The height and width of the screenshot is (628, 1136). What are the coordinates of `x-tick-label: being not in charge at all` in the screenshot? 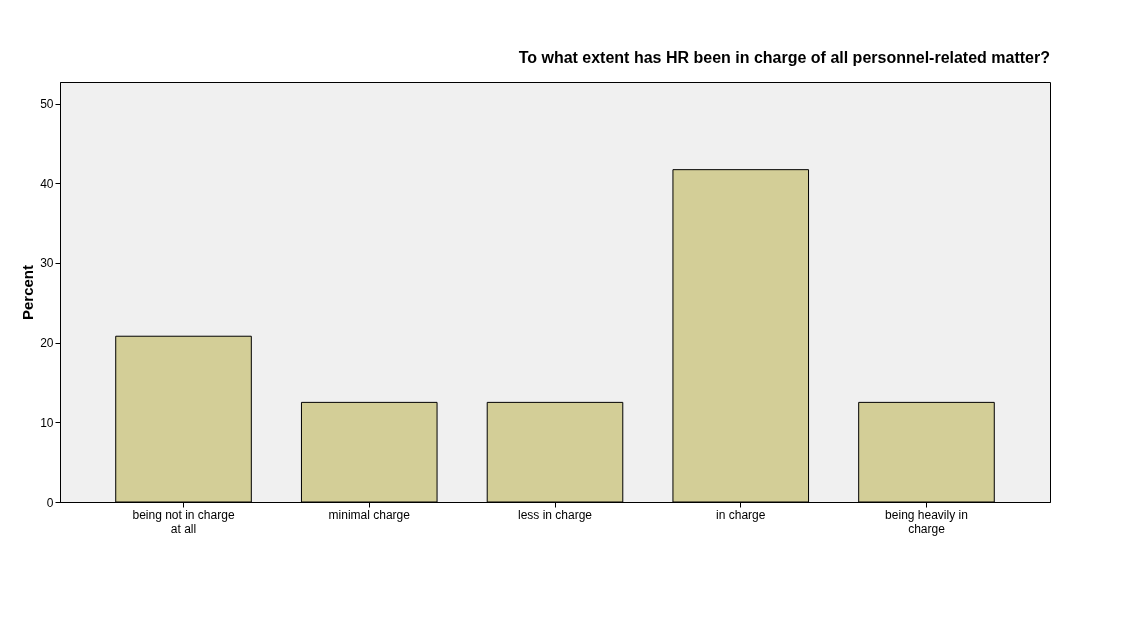 It's located at (183, 521).